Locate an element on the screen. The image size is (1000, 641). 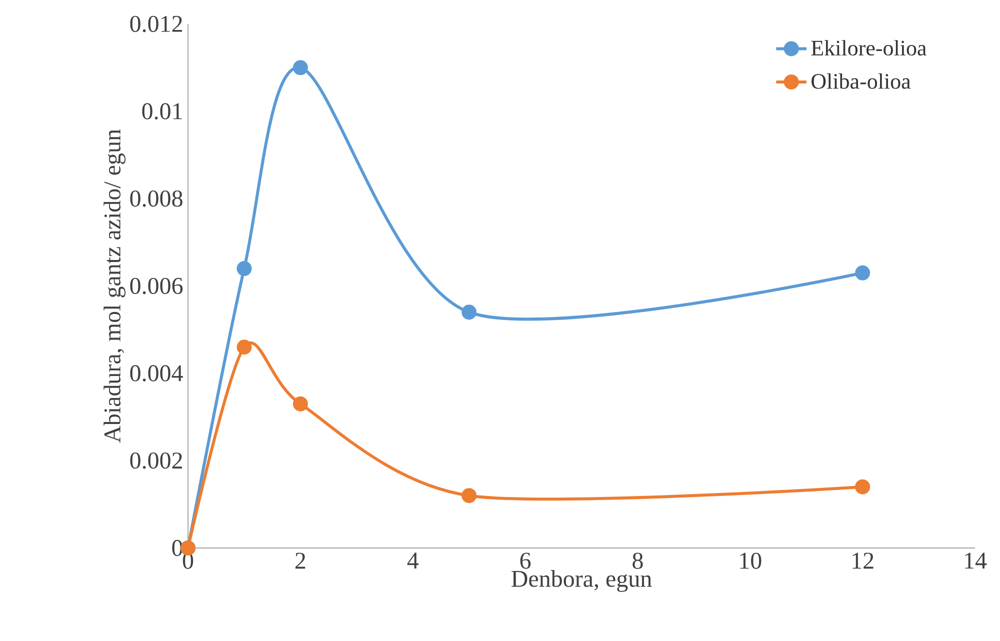
legend-label: Ekilore-olioa is located at coordinates (868, 48).